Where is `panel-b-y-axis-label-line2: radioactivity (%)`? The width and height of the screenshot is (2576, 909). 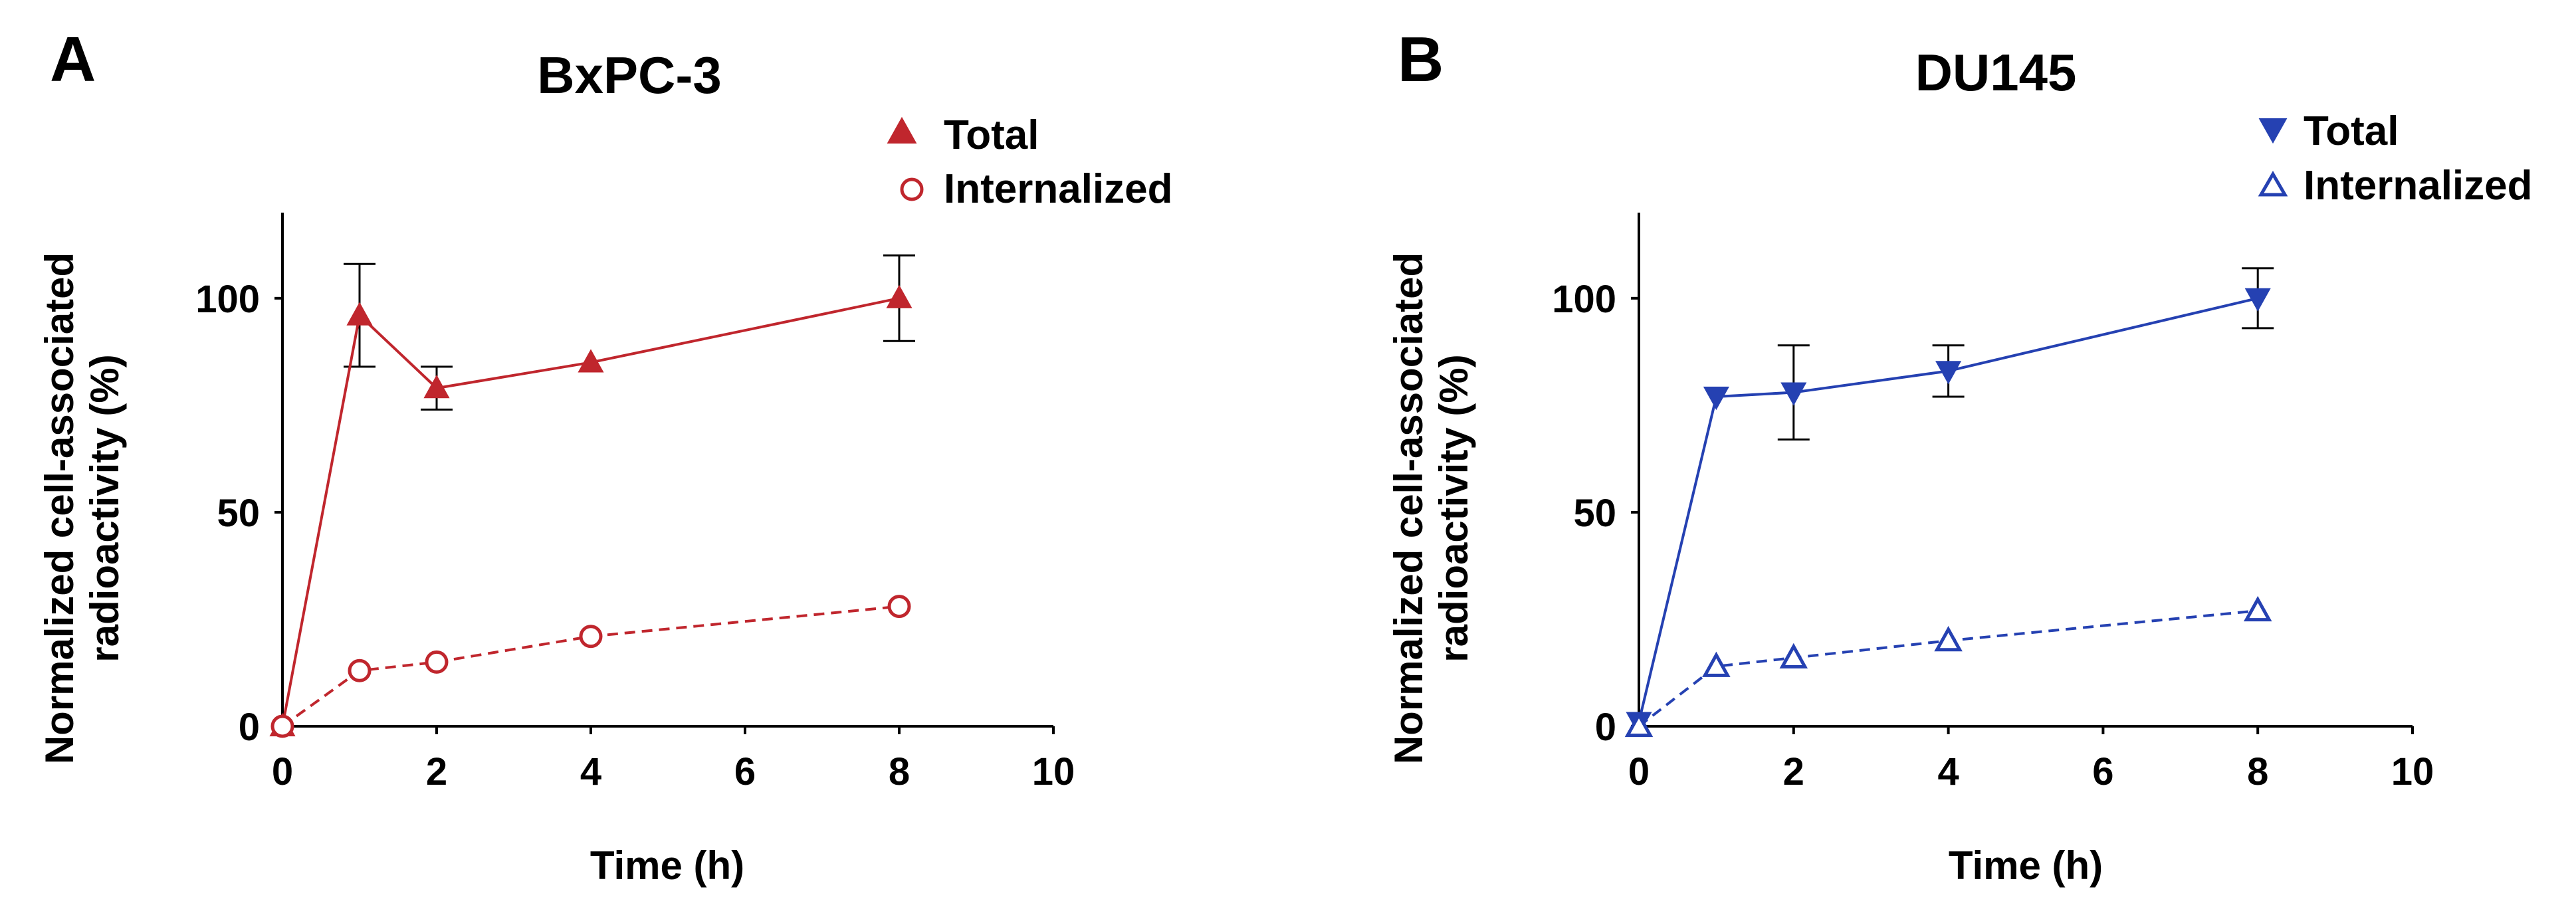
panel-b-y-axis-label-line2: radioactivity (%) is located at coordinates (1454, 508).